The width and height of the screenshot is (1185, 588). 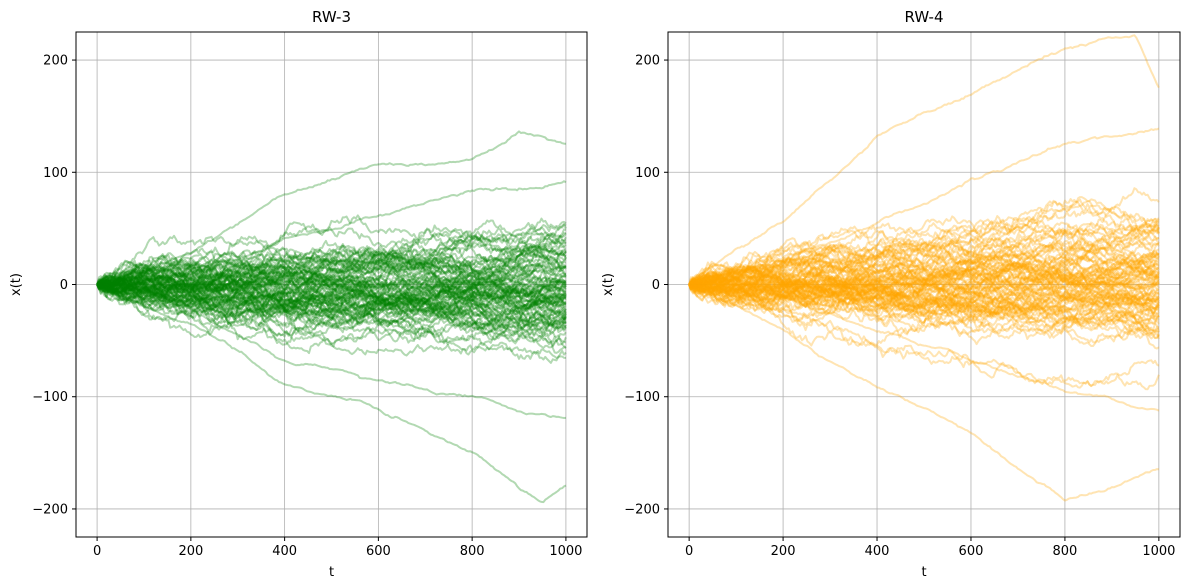 What do you see at coordinates (1158, 551) in the screenshot?
I see `x-tick-label: 1000` at bounding box center [1158, 551].